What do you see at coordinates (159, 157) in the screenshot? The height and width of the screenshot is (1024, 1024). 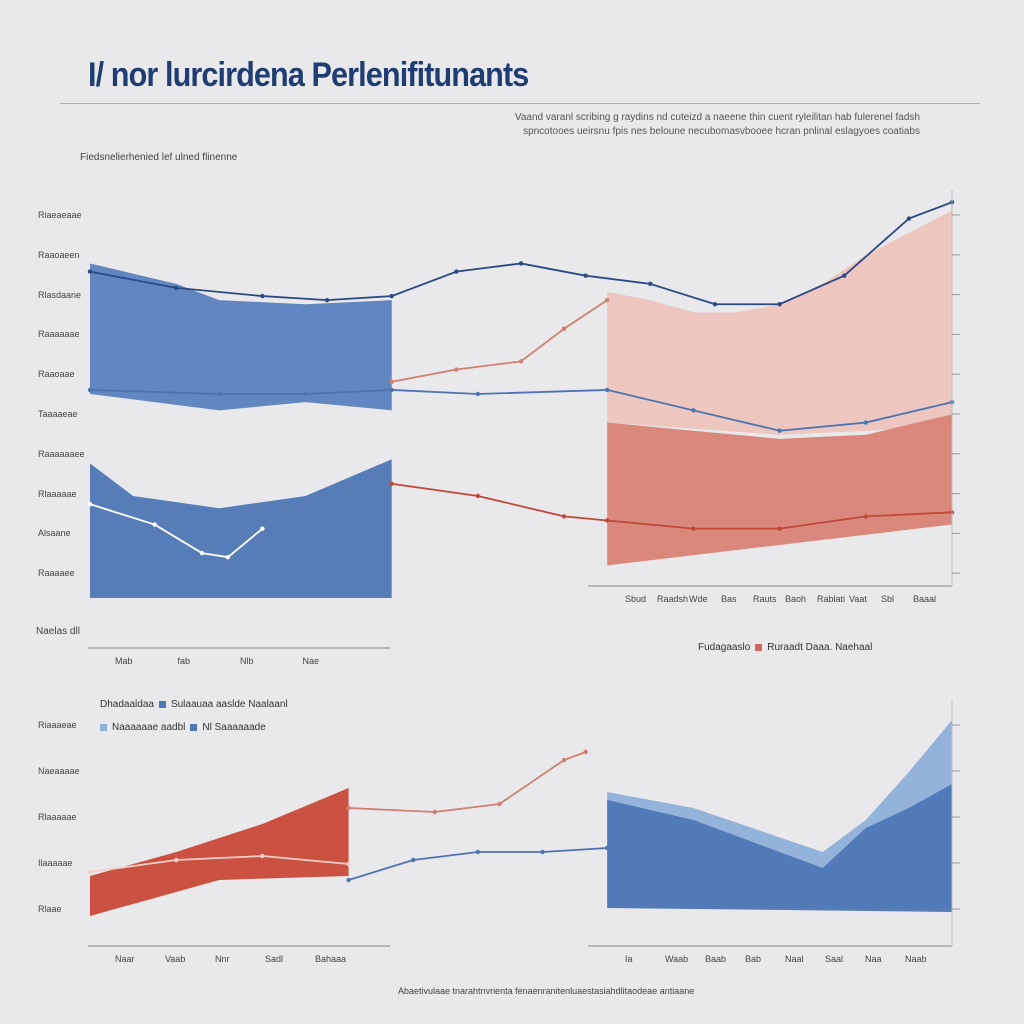 I see `chart-note: Fiedsnelierhenied lef ulned flinenne` at bounding box center [159, 157].